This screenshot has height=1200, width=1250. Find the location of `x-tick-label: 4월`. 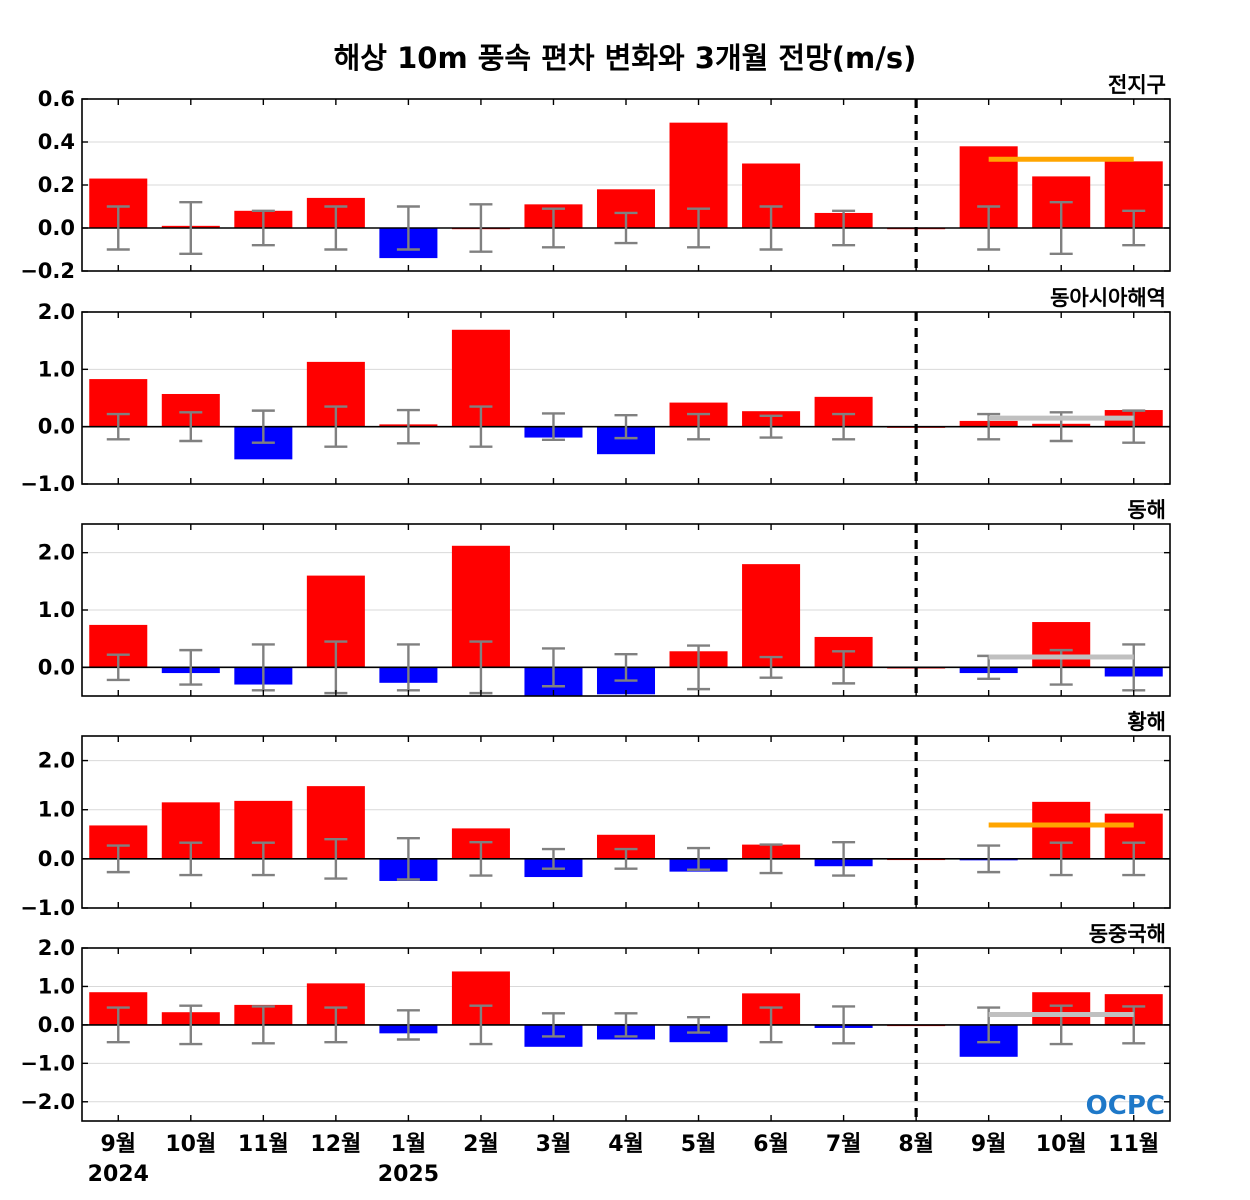

x-tick-label: 4월 is located at coordinates (626, 1144).